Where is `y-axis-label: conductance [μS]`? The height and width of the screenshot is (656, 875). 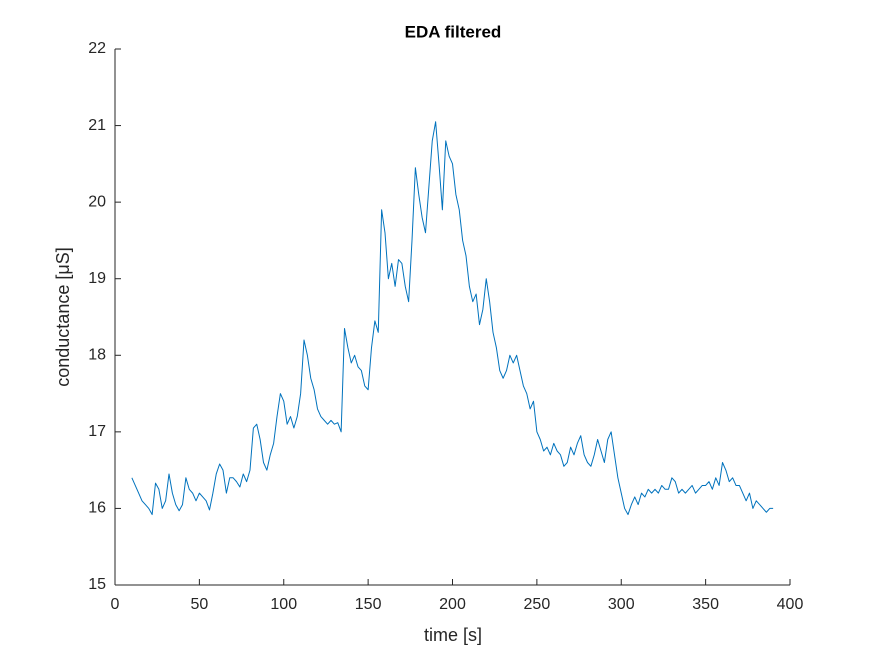 y-axis-label: conductance [μS] is located at coordinates (63, 316).